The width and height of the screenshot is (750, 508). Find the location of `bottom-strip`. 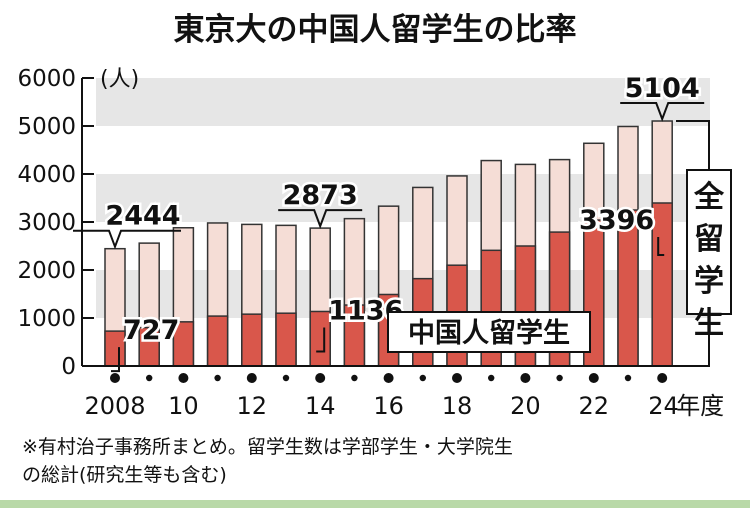

bottom-strip is located at coordinates (375, 504).